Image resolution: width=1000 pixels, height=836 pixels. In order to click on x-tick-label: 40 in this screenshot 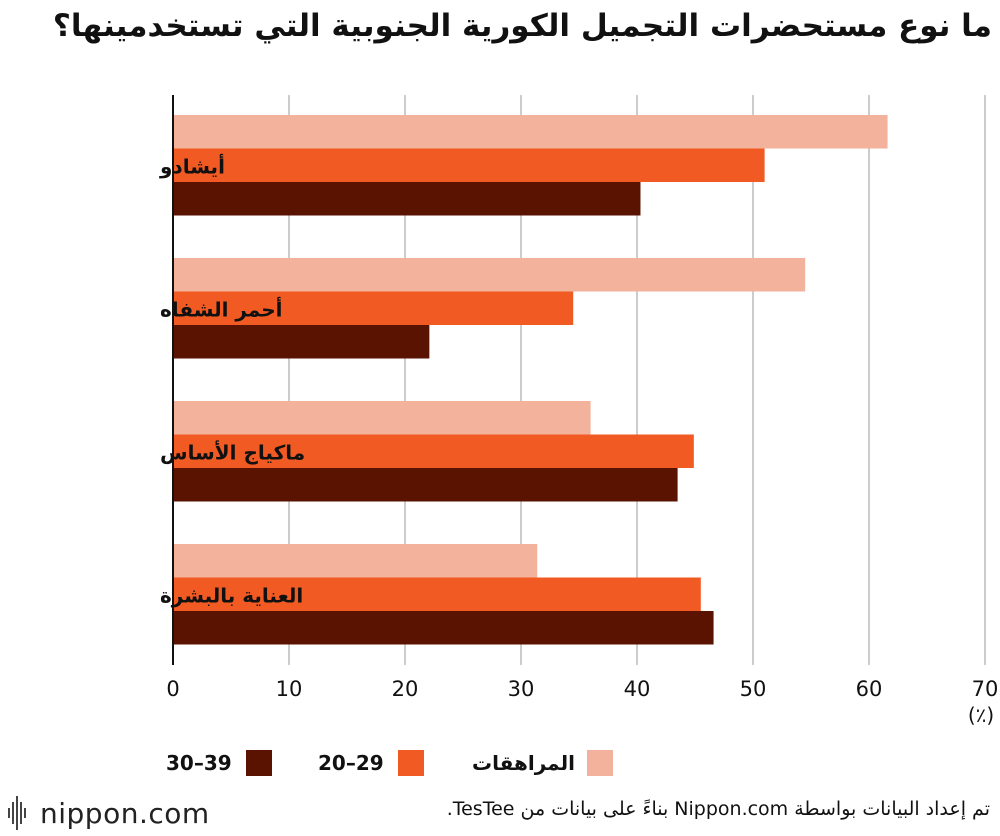, I will do `click(637, 689)`.